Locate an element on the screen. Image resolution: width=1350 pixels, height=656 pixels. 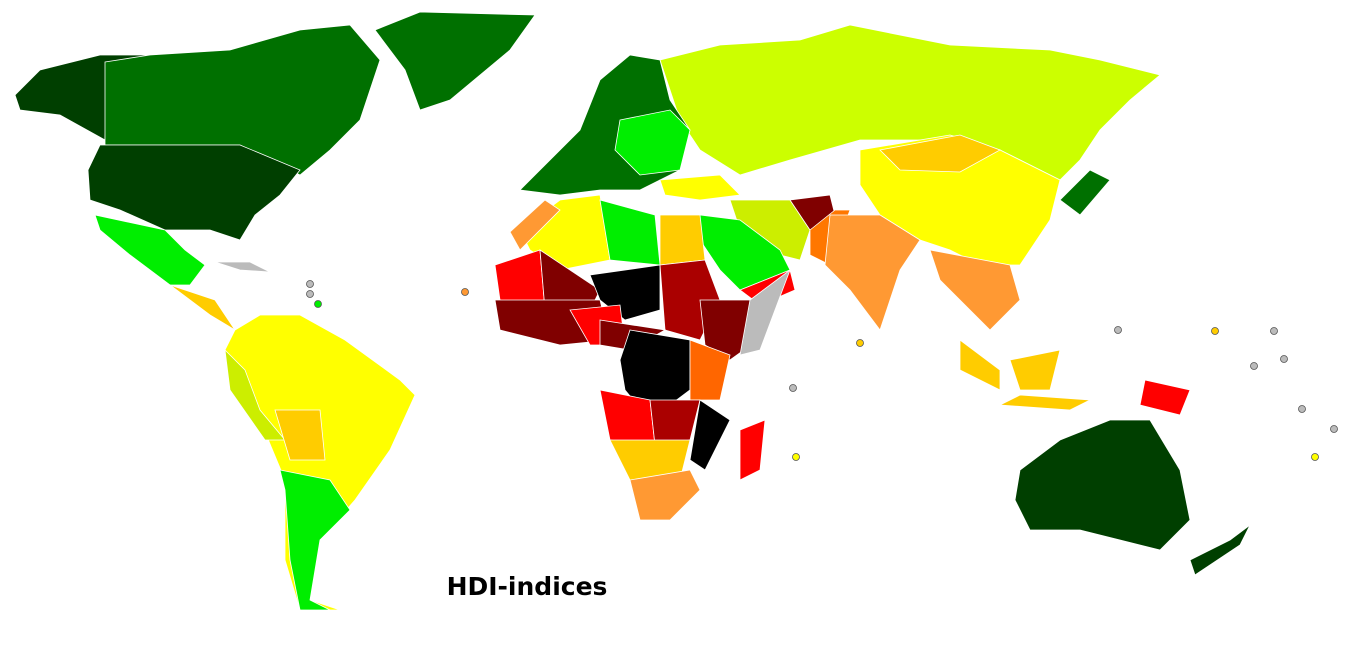
central-america is located at coordinates (202, 307).